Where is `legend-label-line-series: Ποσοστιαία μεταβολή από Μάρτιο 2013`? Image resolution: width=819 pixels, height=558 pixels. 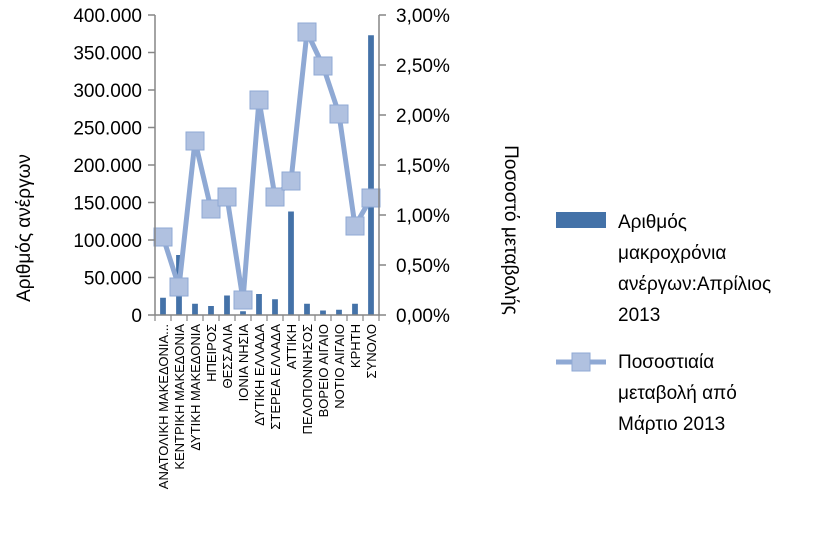
legend-label-line-series: Ποσοστιαία μεταβολή από Μάρτιο 2013 is located at coordinates (677, 393).